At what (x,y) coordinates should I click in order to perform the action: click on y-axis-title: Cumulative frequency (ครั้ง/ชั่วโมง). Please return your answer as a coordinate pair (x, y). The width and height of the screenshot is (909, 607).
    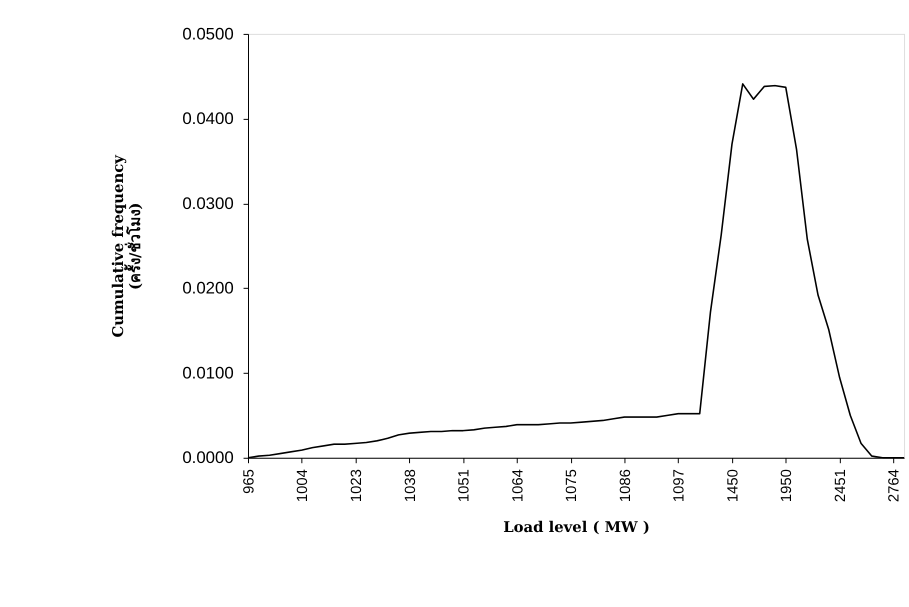
    Looking at the image, I should click on (127, 246).